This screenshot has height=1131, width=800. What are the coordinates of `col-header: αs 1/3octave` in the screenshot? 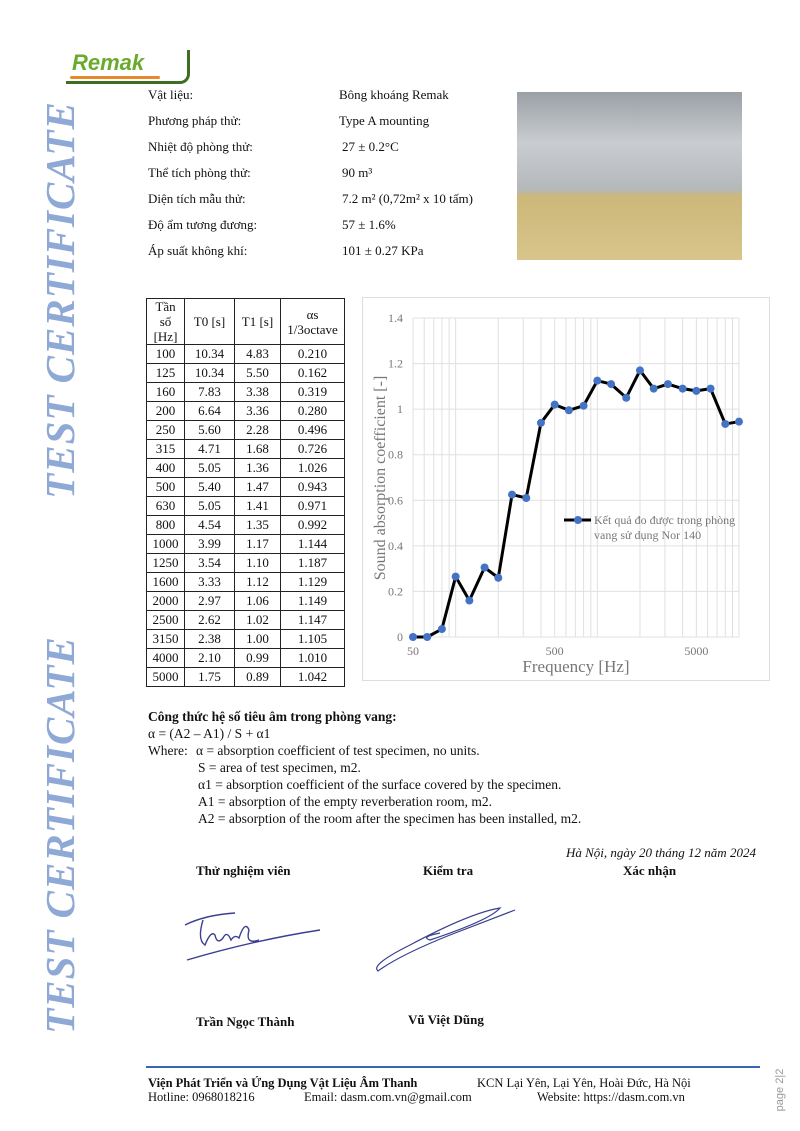 It's located at (312, 321).